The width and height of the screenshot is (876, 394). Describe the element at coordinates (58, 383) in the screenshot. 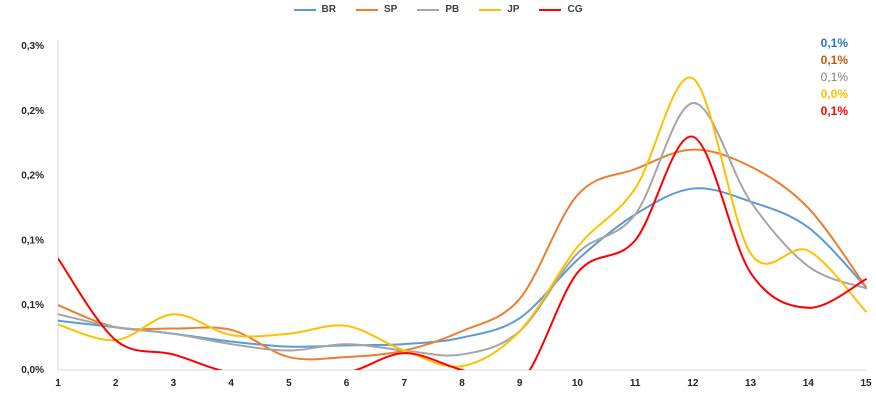

I see `x-tick-label: 1` at that location.